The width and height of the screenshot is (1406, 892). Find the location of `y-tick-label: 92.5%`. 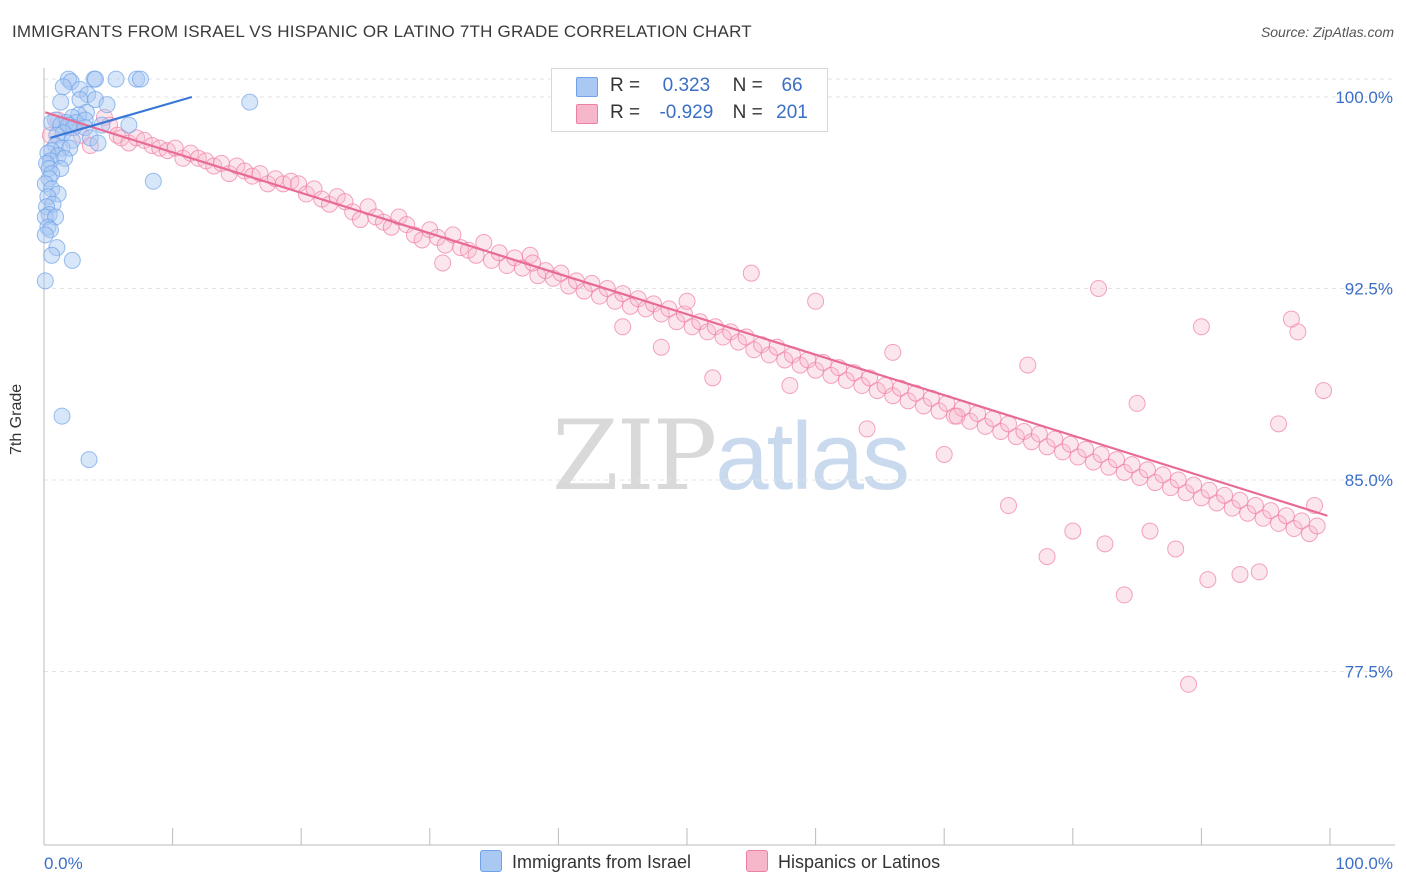

y-tick-label: 92.5% is located at coordinates (1369, 289).